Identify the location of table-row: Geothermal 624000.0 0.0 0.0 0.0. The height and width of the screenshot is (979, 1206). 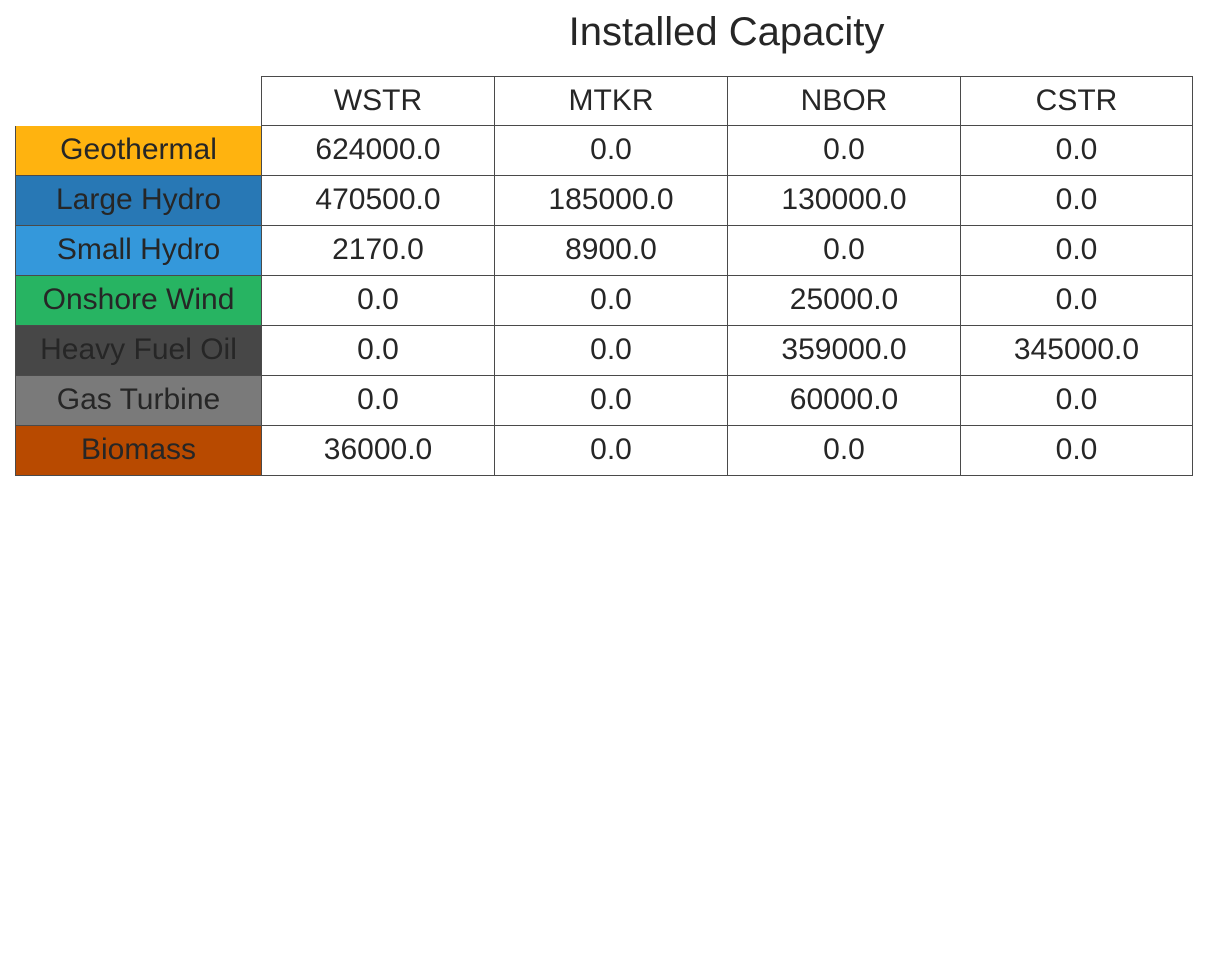
(604, 151).